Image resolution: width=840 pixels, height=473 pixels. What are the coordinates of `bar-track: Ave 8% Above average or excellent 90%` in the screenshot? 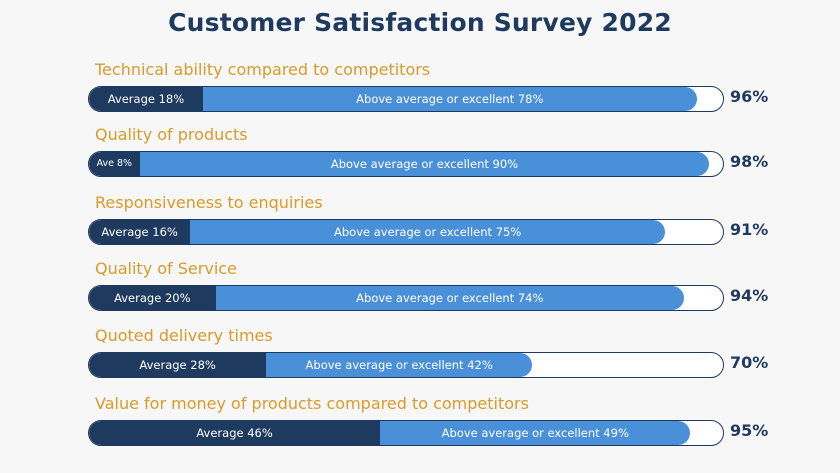 It's located at (406, 164).